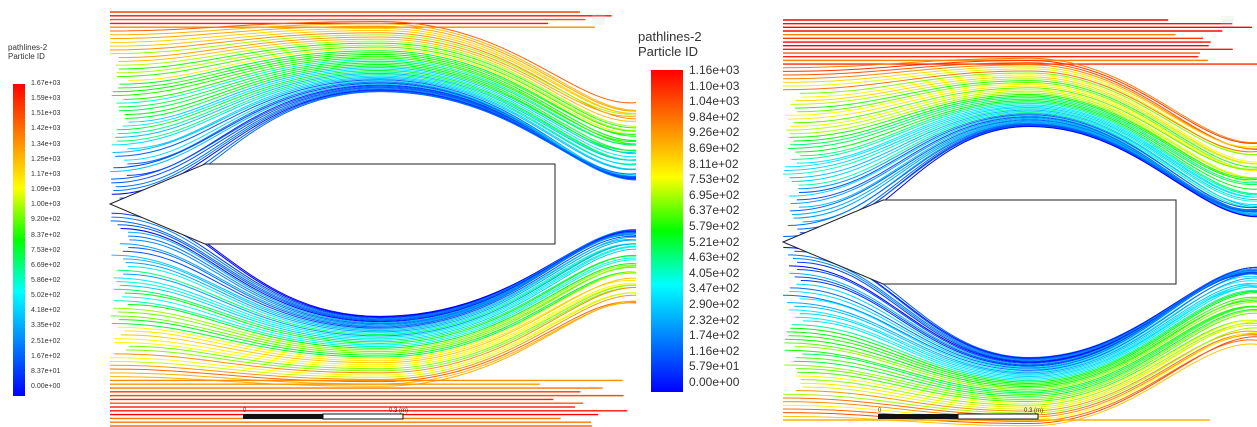 The width and height of the screenshot is (1257, 427). I want to click on colorbar-tick-label: 1.09e+03, so click(46, 190).